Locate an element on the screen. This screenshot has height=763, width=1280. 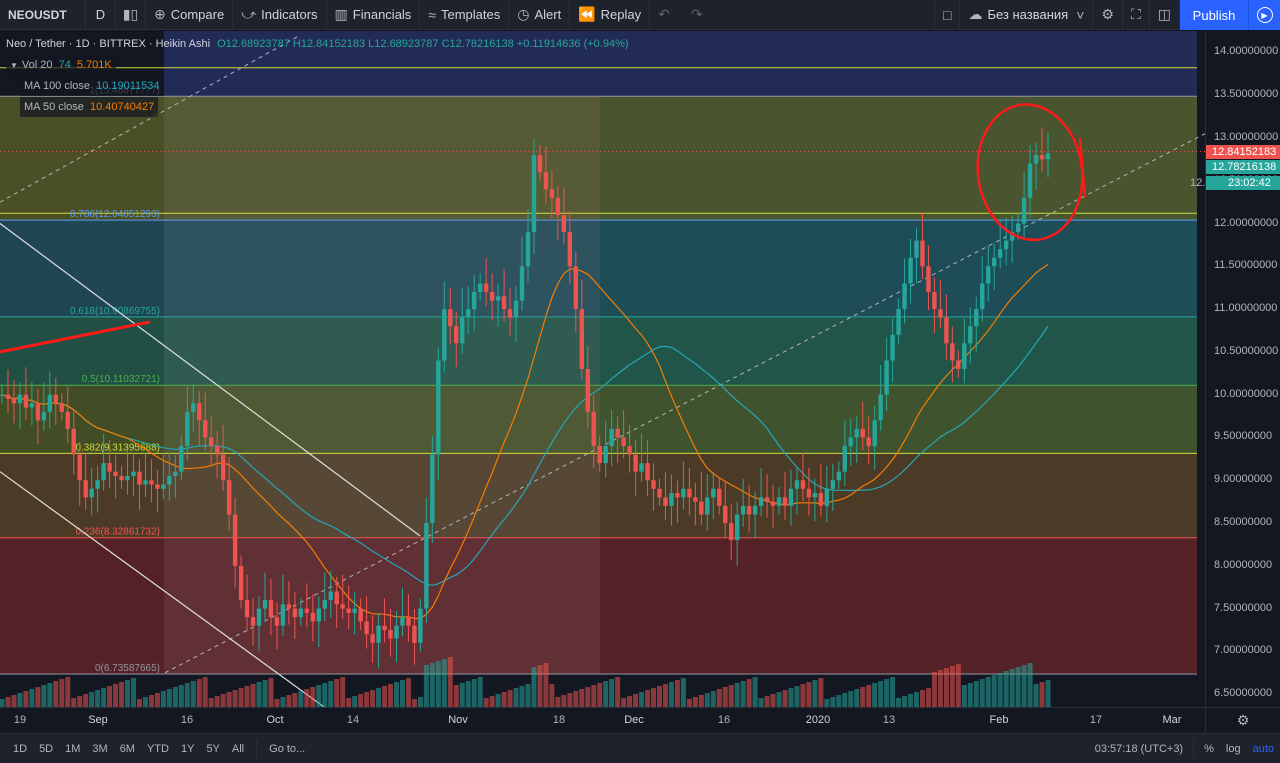
range-button-1d: 1D is located at coordinates (20, 748).